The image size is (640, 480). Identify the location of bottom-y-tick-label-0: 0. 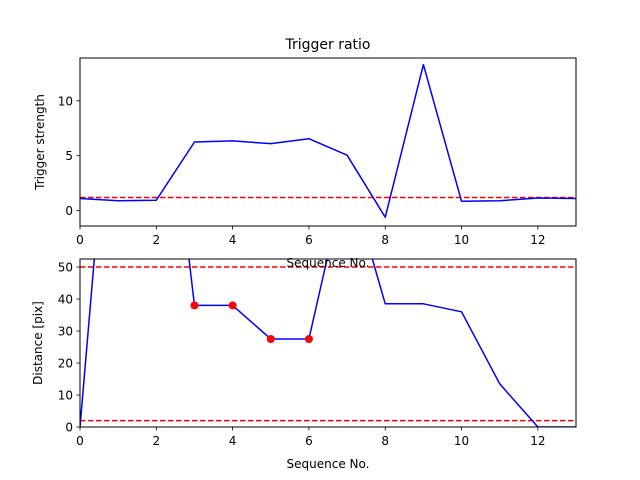
(69, 428).